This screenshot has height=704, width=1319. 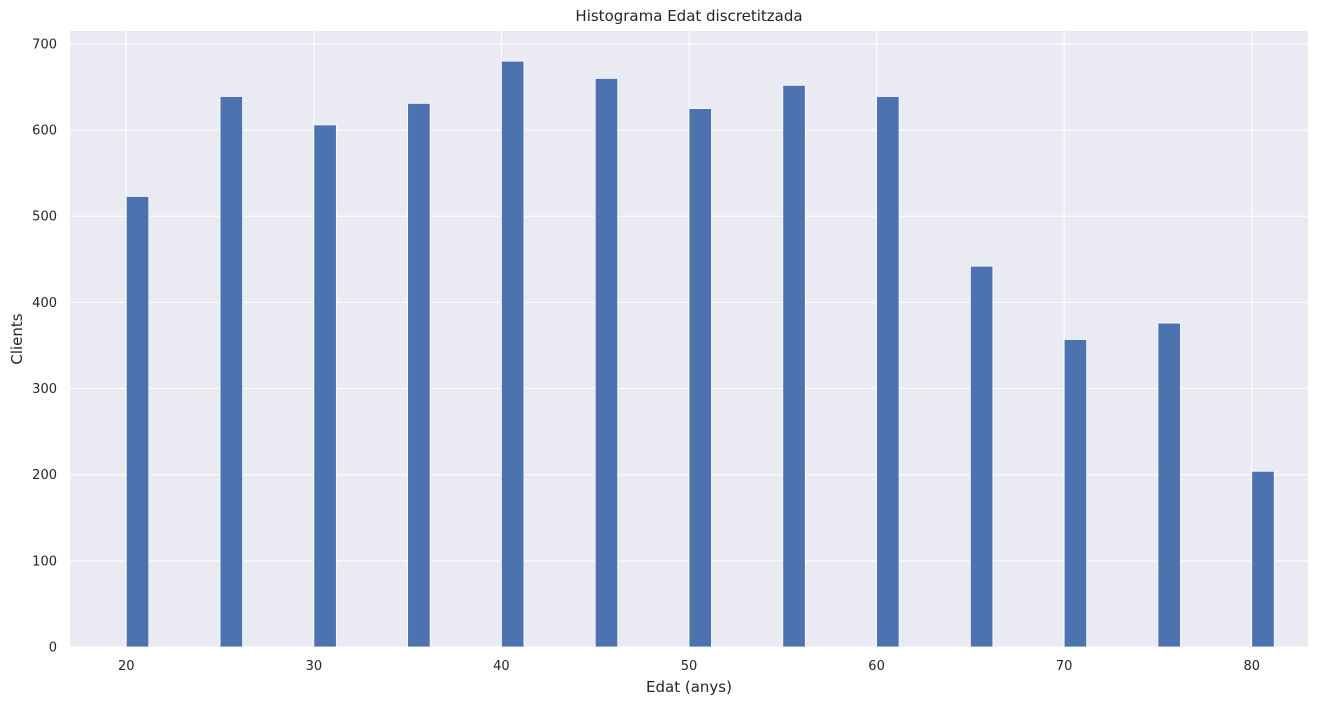 What do you see at coordinates (44, 217) in the screenshot?
I see `y-tick-label: 500` at bounding box center [44, 217].